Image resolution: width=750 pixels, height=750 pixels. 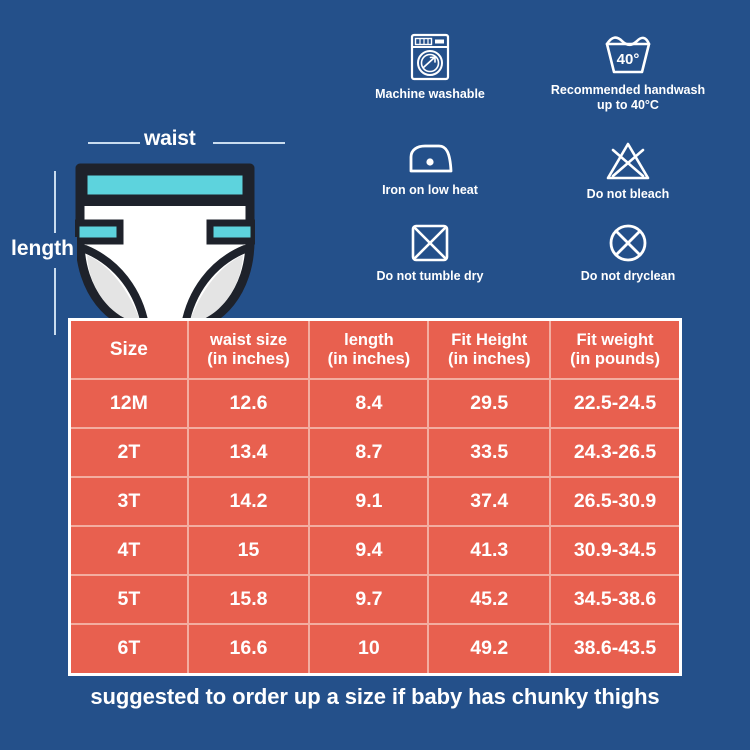 I want to click on cell-length: 8.4, so click(x=369, y=404).